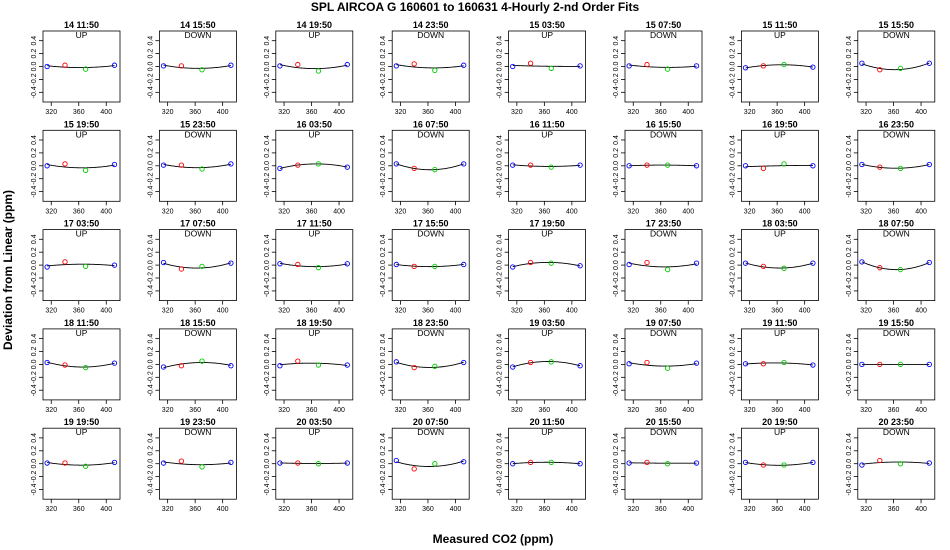  I want to click on panel-title: 15 23:50, so click(198, 124).